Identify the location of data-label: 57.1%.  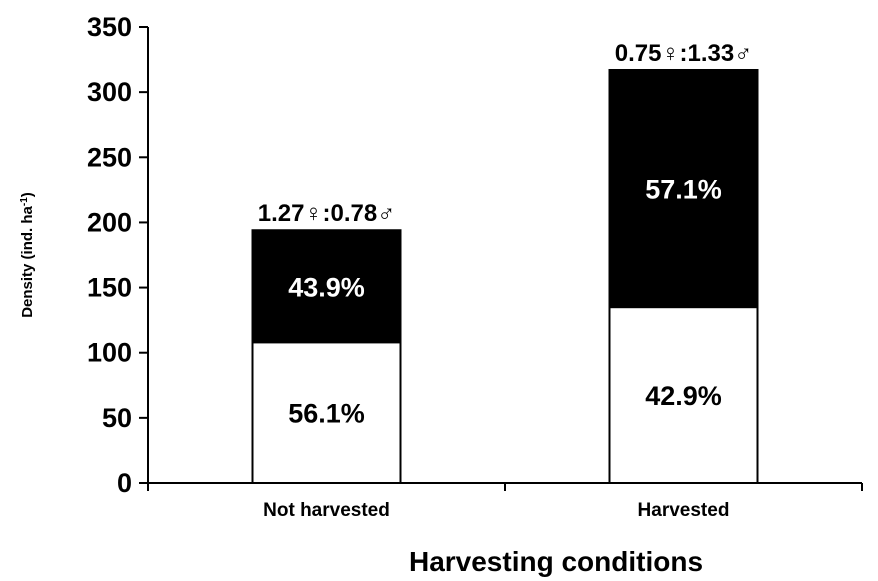
(683, 190).